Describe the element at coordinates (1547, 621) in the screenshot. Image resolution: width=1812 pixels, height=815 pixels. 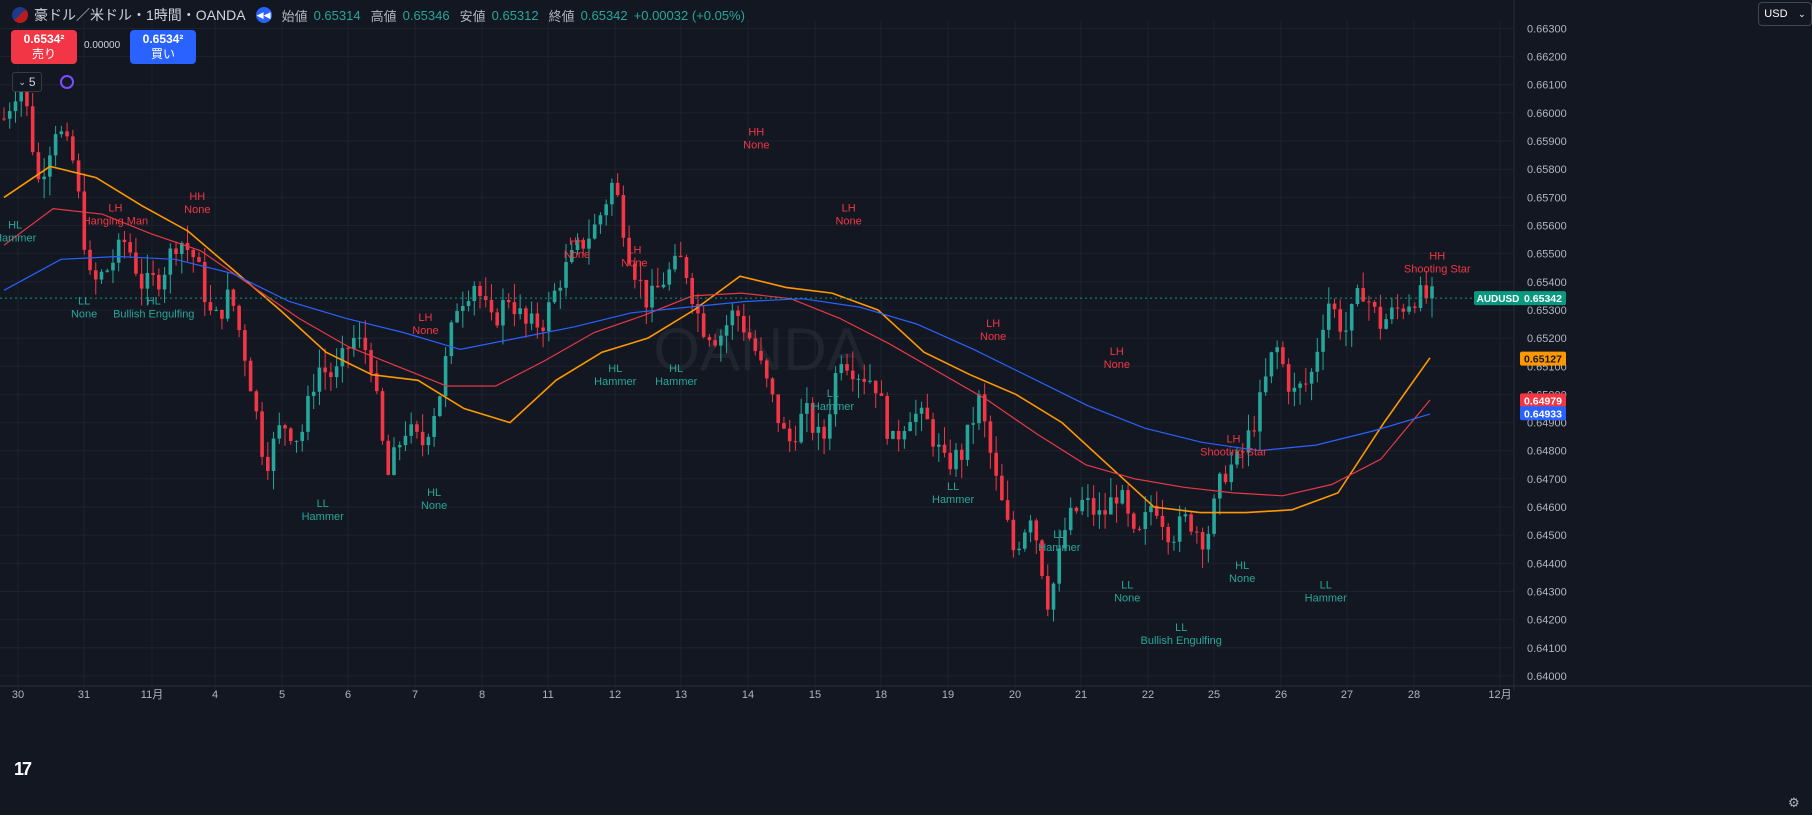
I see `price-tick-label: 0.64200` at that location.